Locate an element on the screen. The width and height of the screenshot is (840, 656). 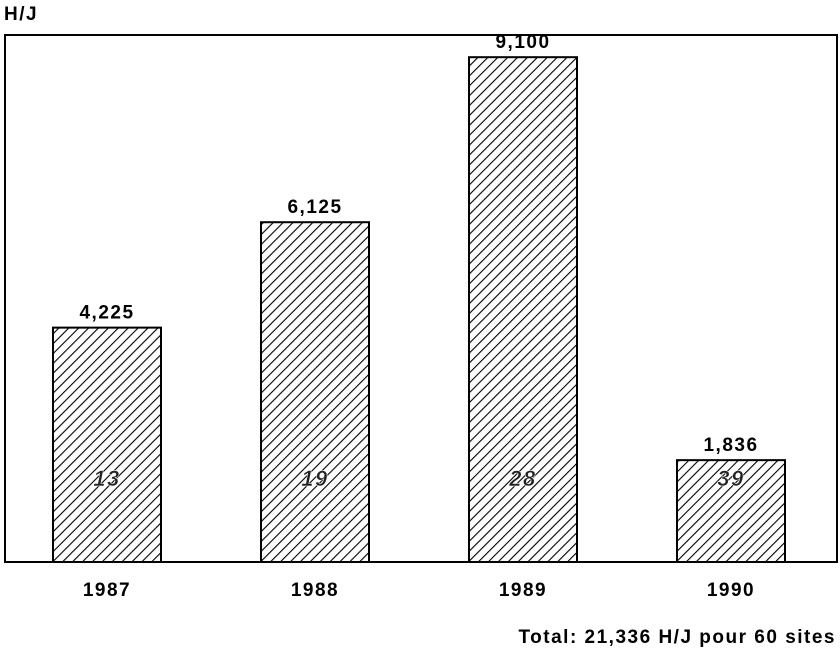
x-tick-label: 1990 is located at coordinates (731, 590).